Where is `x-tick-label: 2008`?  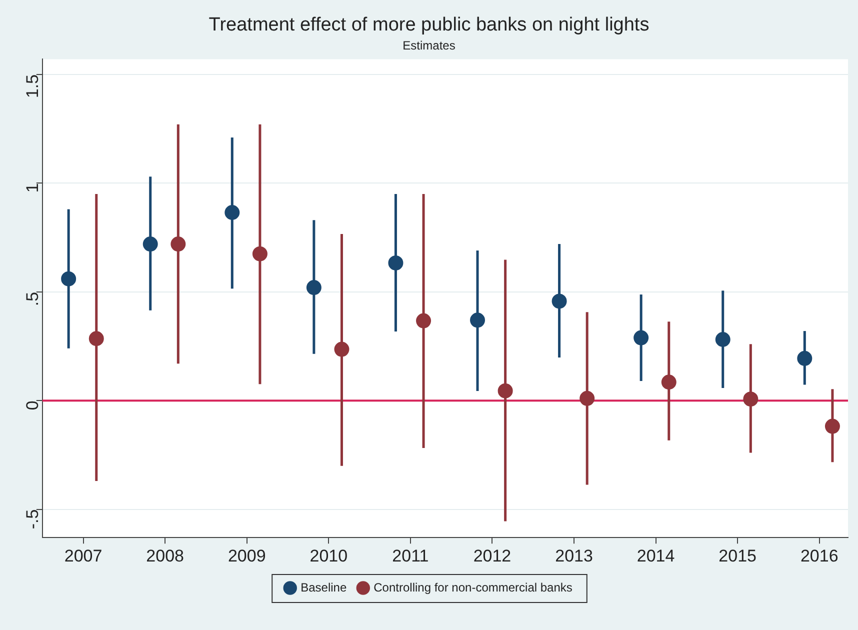 x-tick-label: 2008 is located at coordinates (165, 556).